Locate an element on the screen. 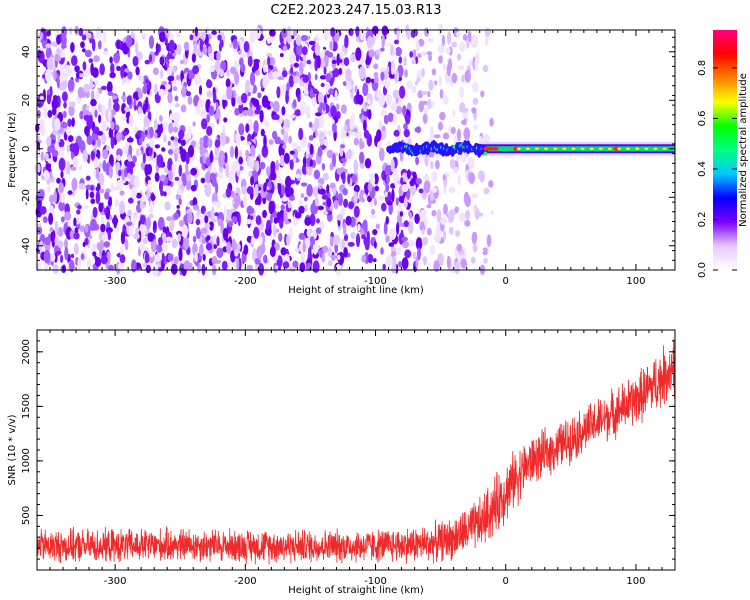 The height and width of the screenshot is (600, 750). y-tick-label: 500 is located at coordinates (26, 515).